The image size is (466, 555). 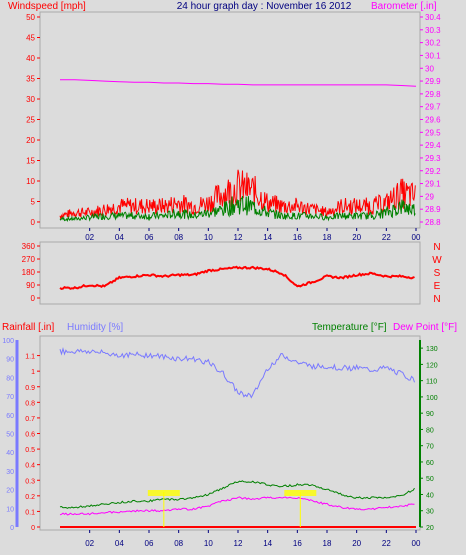 I want to click on climate-time-tick: 20, so click(x=356, y=543).